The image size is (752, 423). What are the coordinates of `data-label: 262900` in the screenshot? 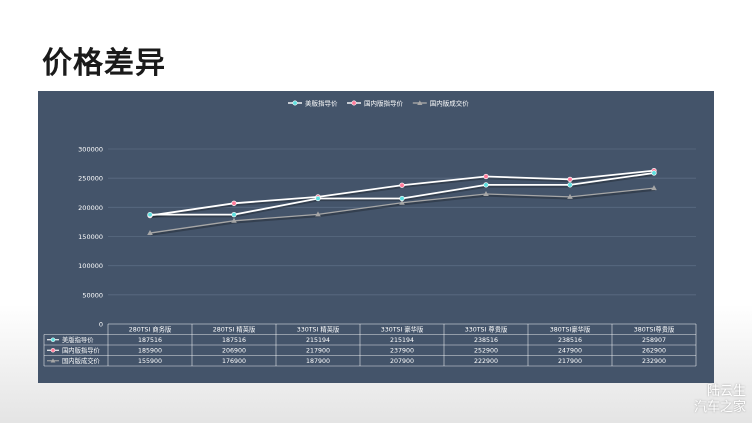 It's located at (654, 351).